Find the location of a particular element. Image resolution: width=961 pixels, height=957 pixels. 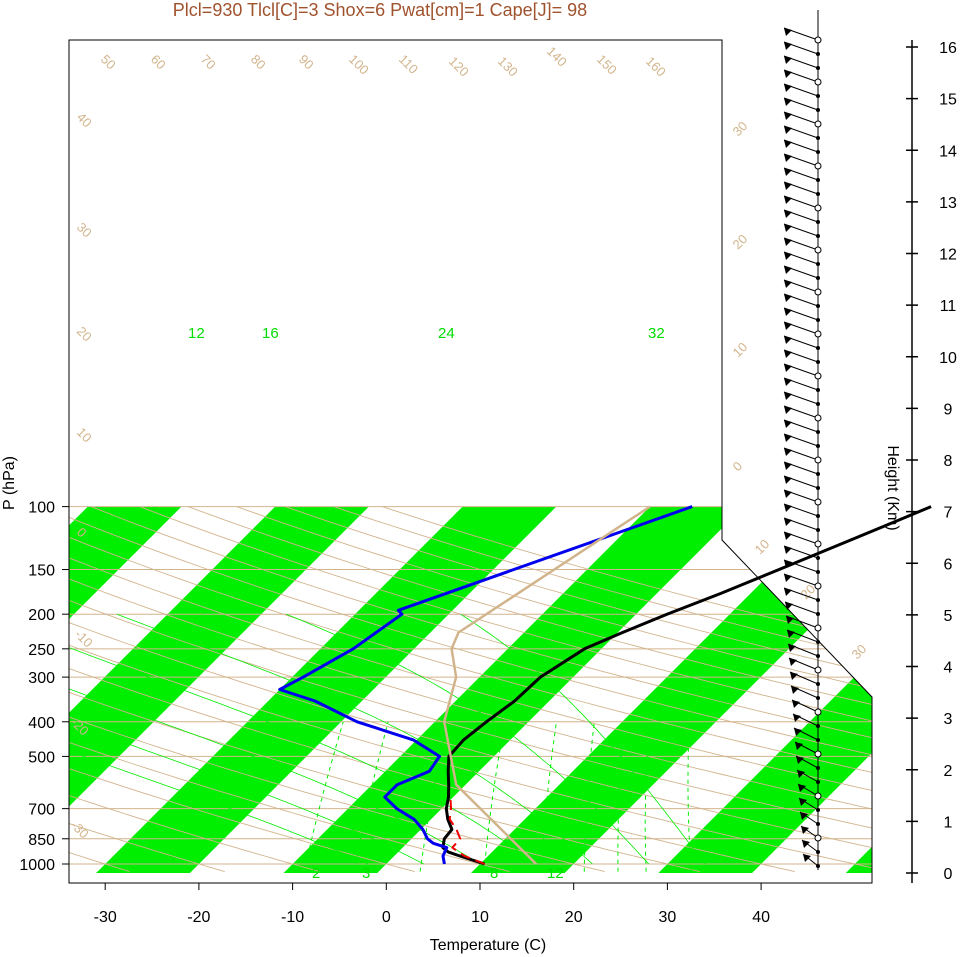

parcel-path is located at coordinates (467, 831).